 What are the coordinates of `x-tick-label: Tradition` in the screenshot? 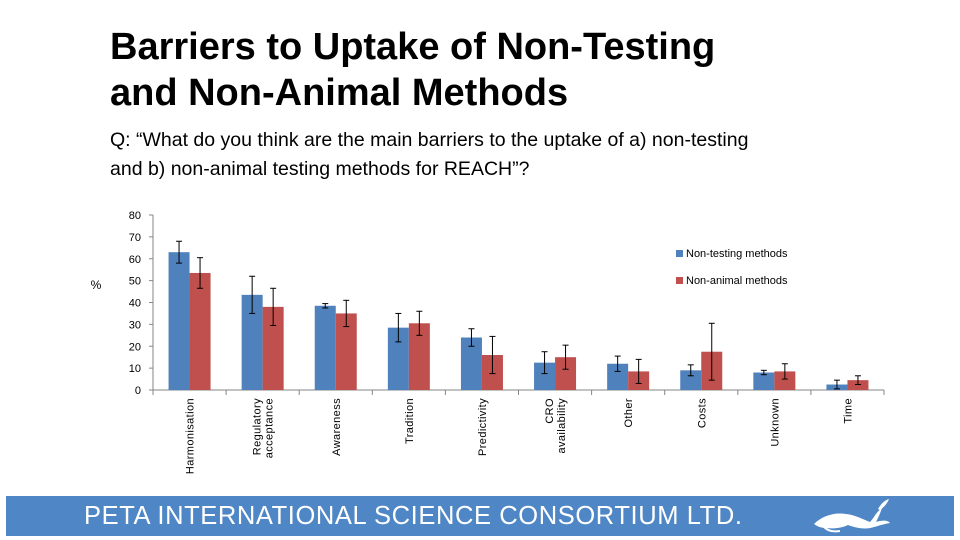 It's located at (410, 421).